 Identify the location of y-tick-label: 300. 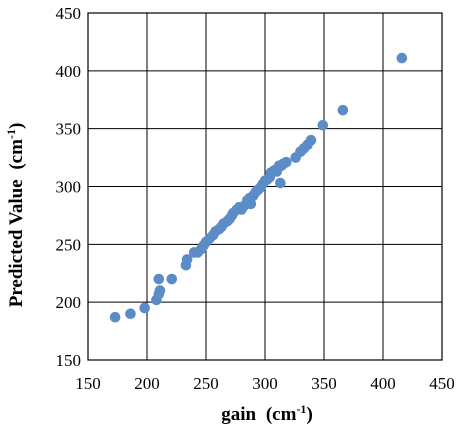
(69, 187).